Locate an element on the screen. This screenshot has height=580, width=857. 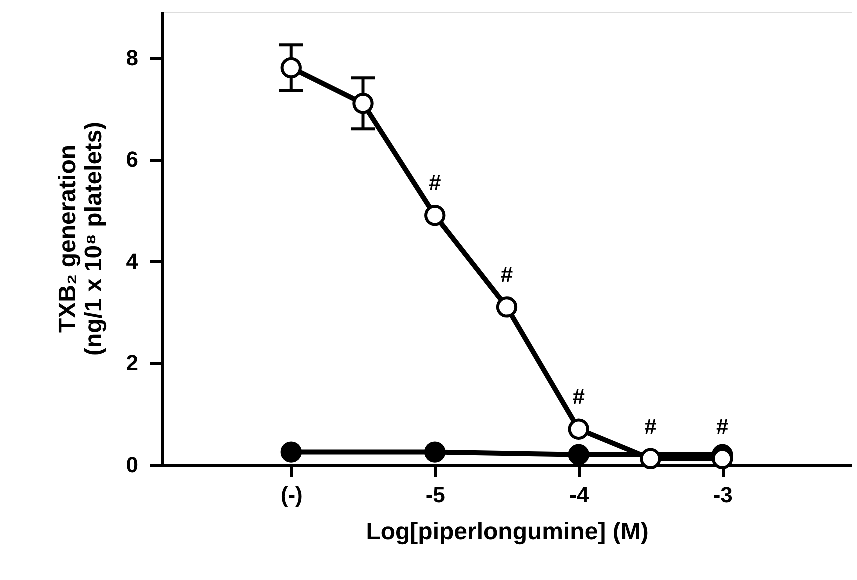
y-tick-label: 2 is located at coordinates (132, 363).